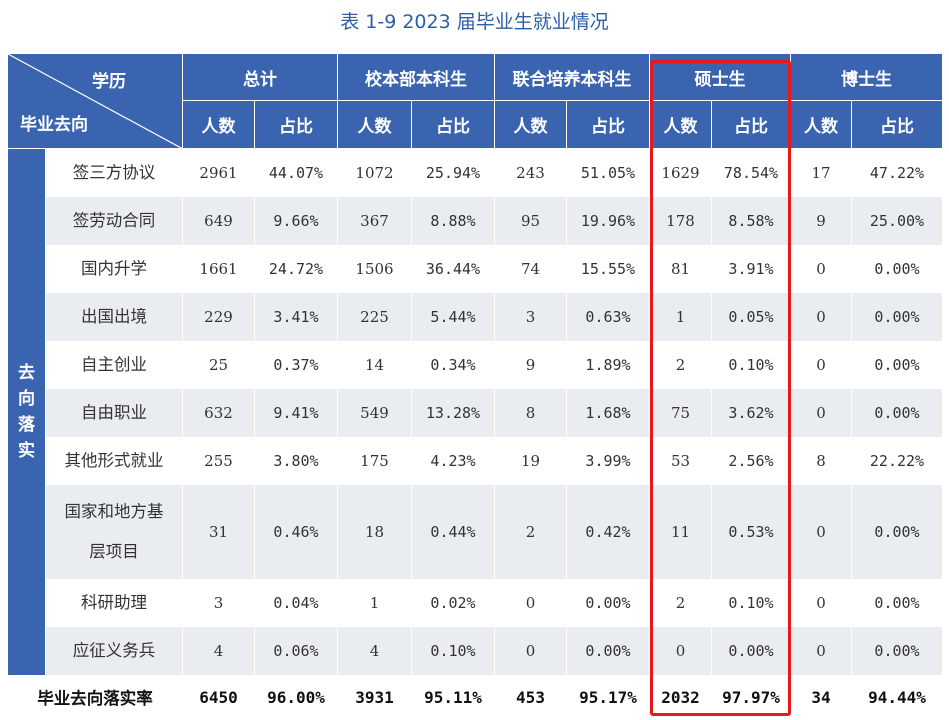 This screenshot has width=949, height=720. What do you see at coordinates (296, 269) in the screenshot?
I see `ratio-cell: 24.72%` at bounding box center [296, 269].